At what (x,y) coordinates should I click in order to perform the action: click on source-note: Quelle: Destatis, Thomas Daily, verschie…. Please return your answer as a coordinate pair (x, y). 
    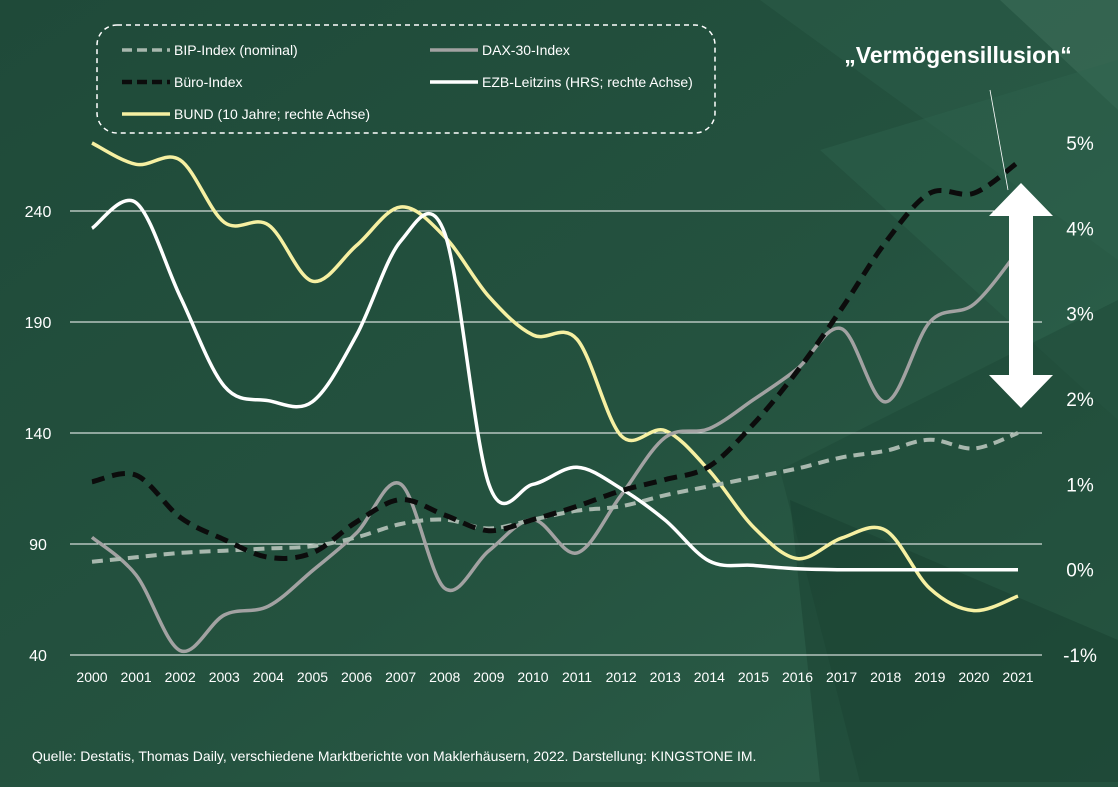
    Looking at the image, I should click on (394, 756).